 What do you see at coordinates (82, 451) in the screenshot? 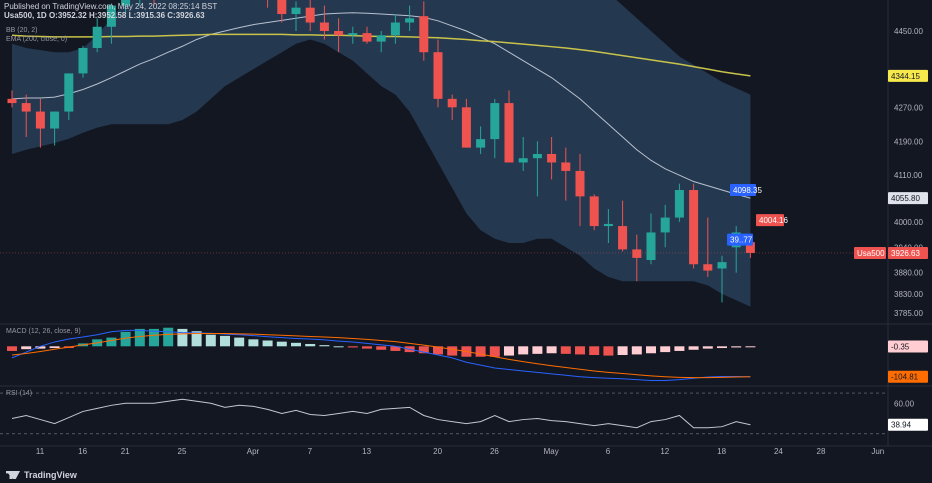
I see `time-tick-label: 16` at bounding box center [82, 451].